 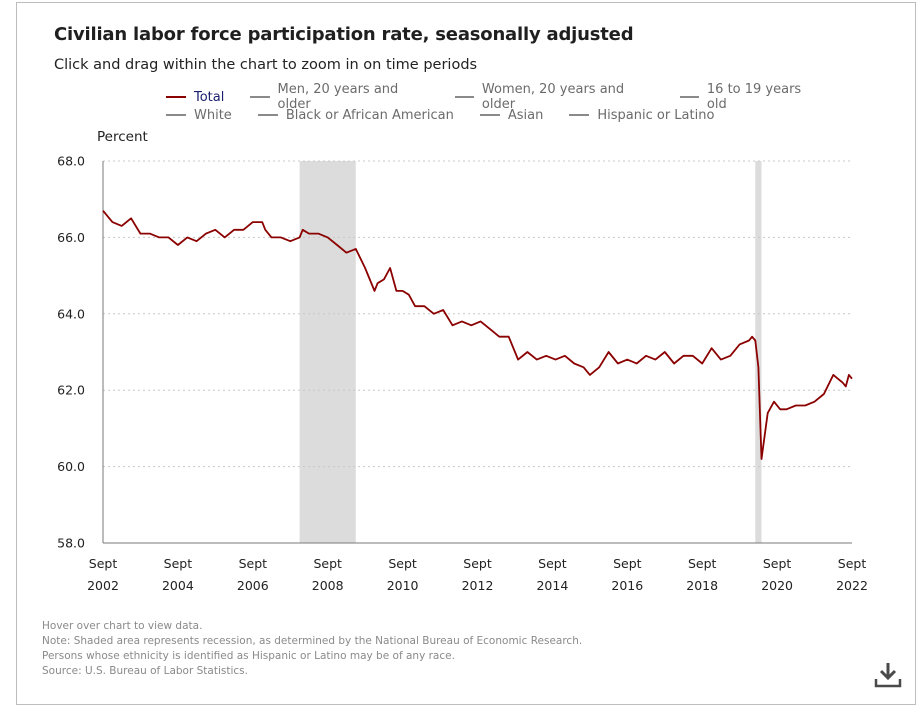 What do you see at coordinates (71, 390) in the screenshot?
I see `y-tick-label: 62.0` at bounding box center [71, 390].